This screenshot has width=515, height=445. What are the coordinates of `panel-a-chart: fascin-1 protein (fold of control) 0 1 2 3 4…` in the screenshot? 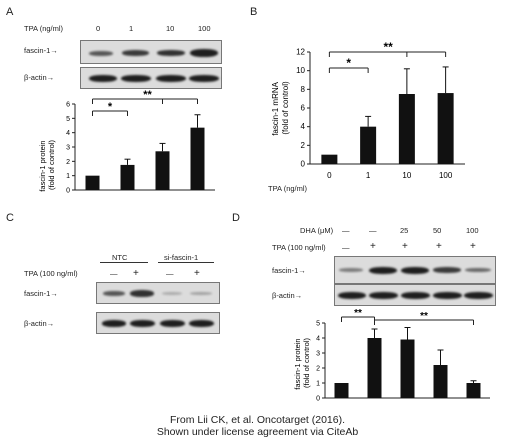 It's located at (126, 142).